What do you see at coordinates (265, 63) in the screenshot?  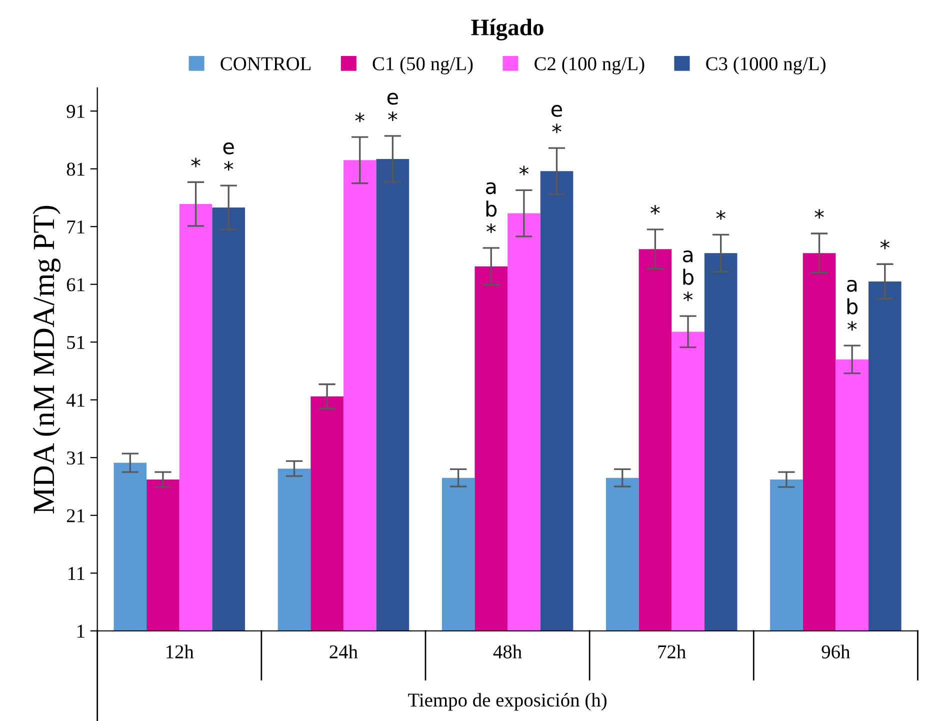 I see `legend-label: CONTROL` at bounding box center [265, 63].